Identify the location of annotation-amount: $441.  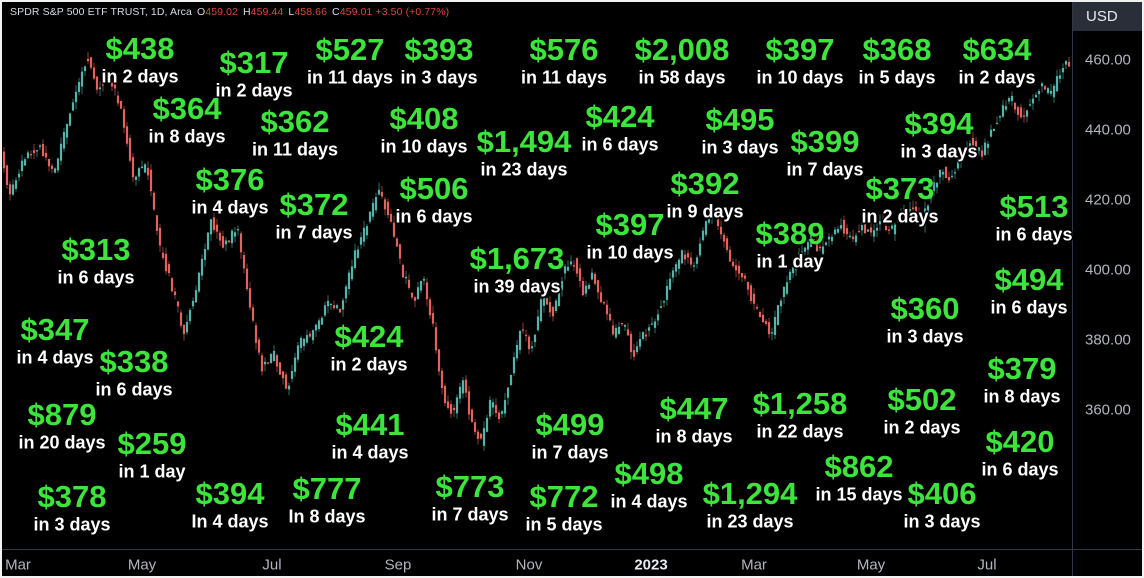
(370, 424).